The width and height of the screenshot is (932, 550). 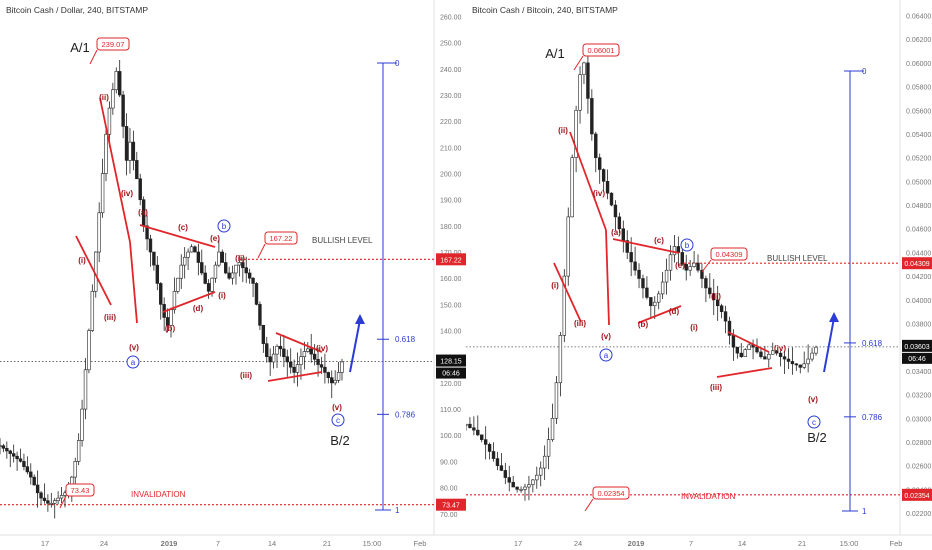 What do you see at coordinates (580, 323) in the screenshot?
I see `wave-label: (iii)` at bounding box center [580, 323].